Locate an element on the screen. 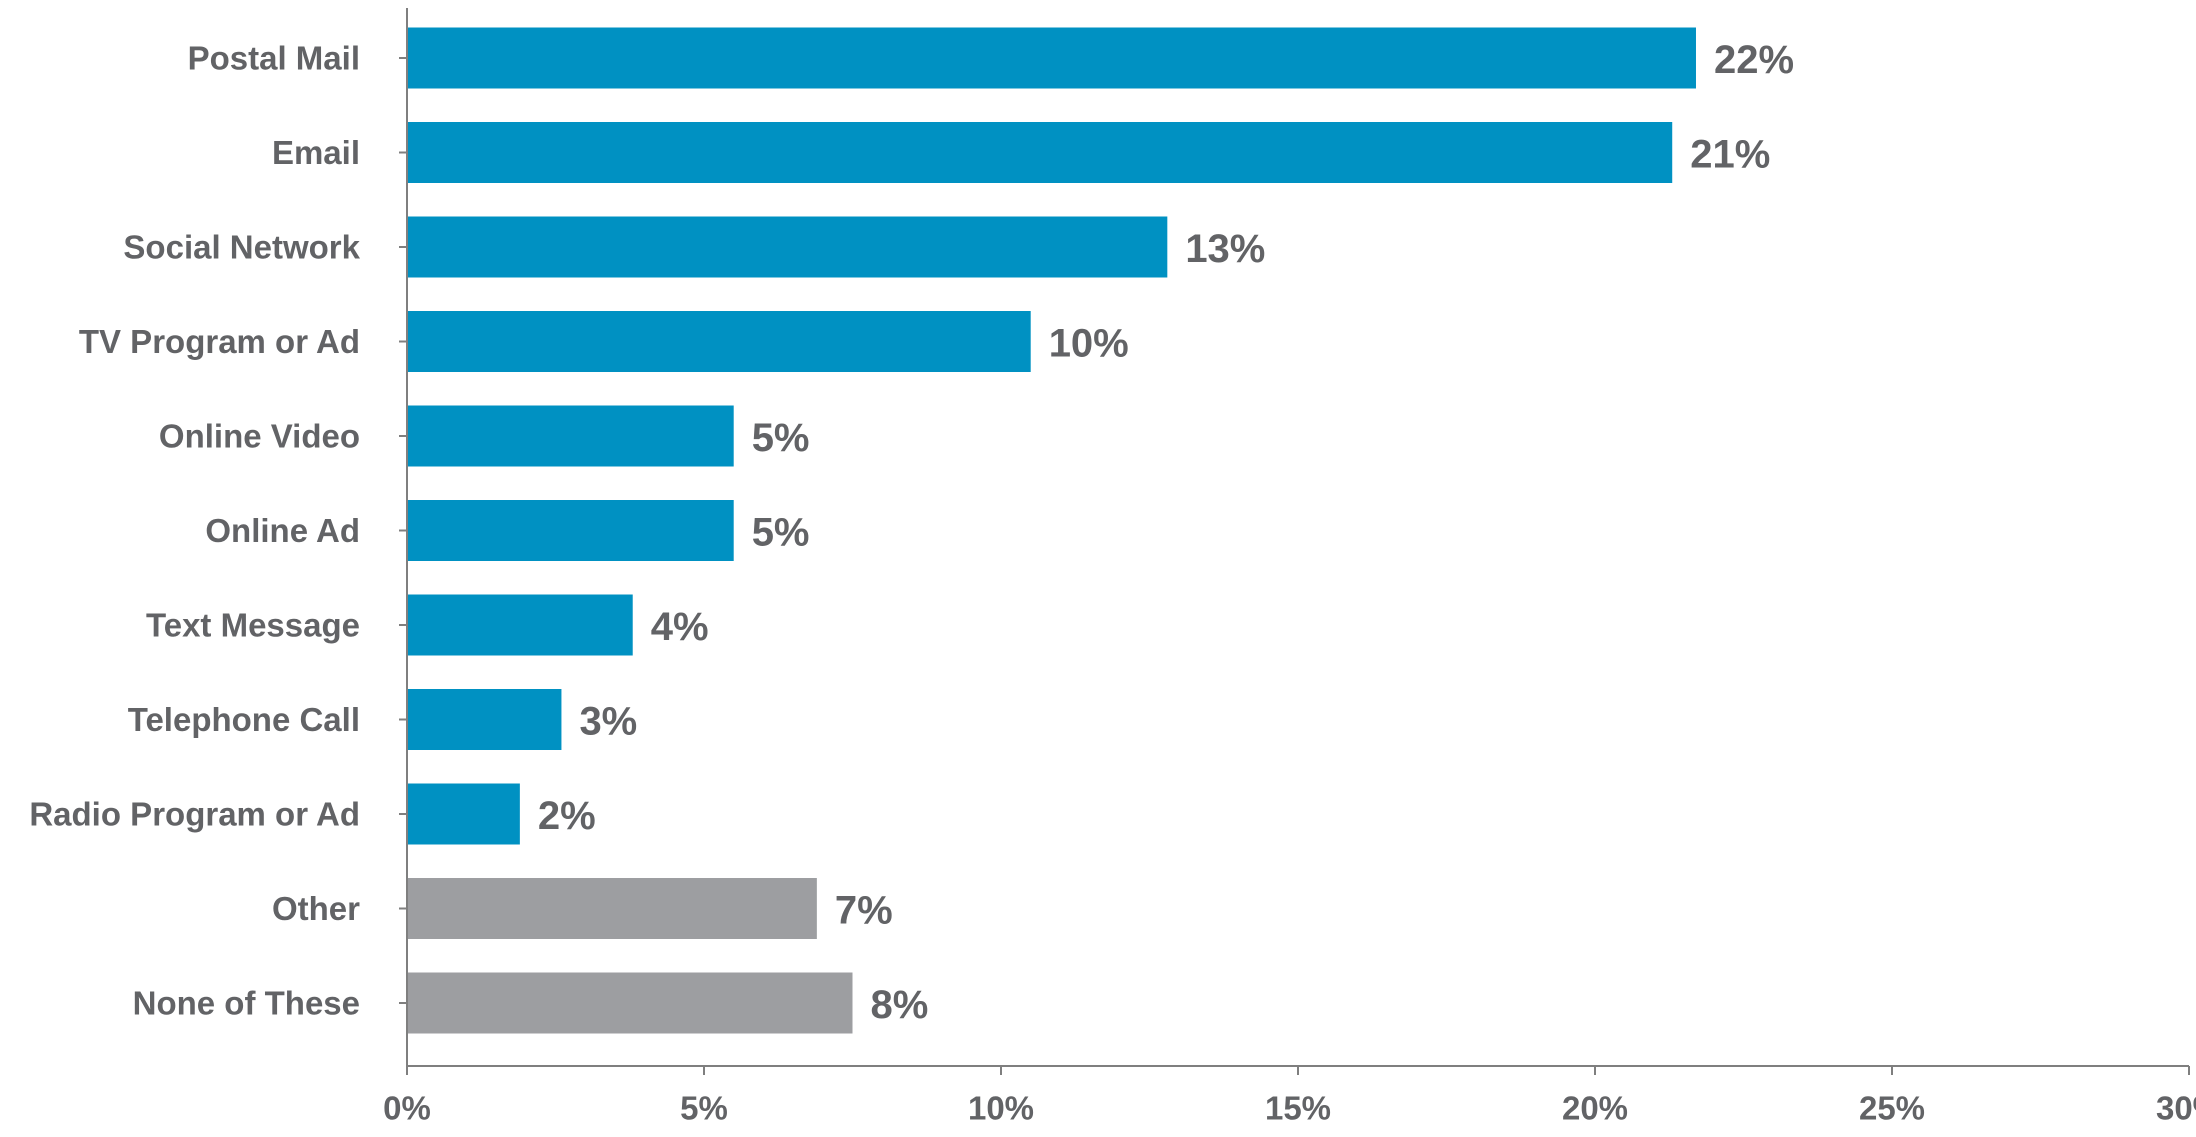  value-label-tv-program-or-ad: 10% is located at coordinates (1089, 344).